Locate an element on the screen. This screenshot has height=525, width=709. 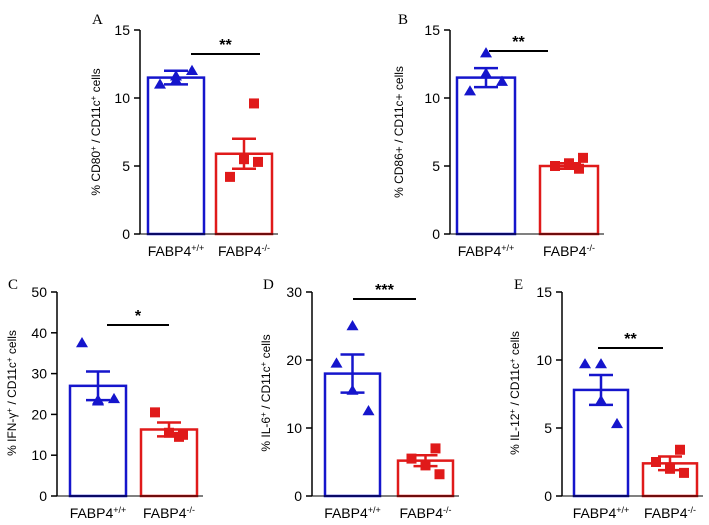
panel-letter: D is located at coordinates (268, 285).